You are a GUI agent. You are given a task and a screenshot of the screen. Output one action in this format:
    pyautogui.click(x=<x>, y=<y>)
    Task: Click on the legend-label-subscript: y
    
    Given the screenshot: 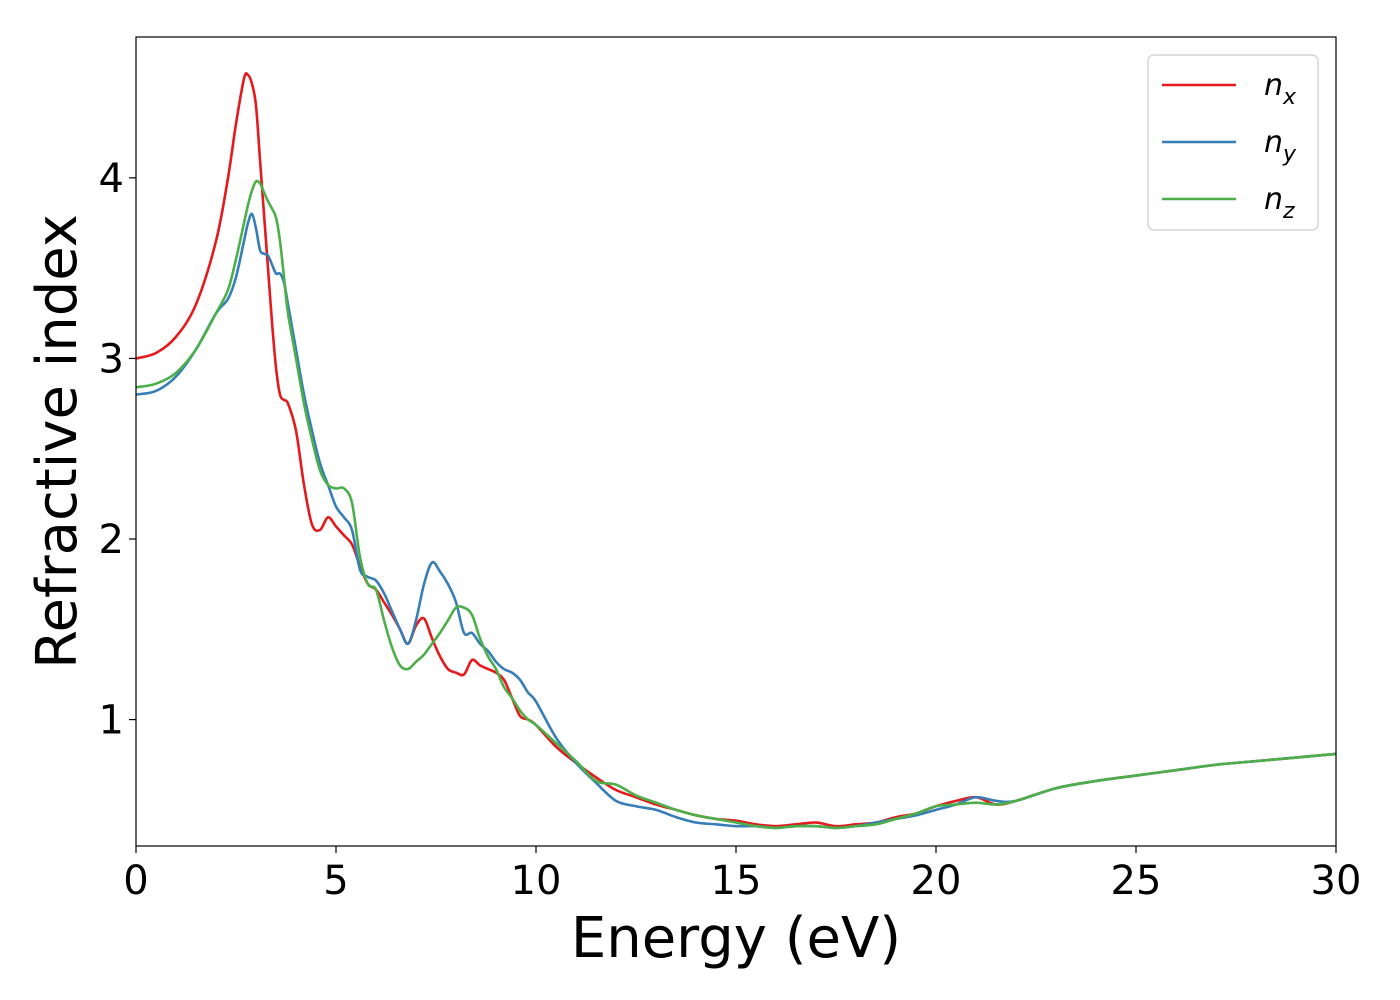 What is the action you would take?
    pyautogui.click(x=1289, y=154)
    